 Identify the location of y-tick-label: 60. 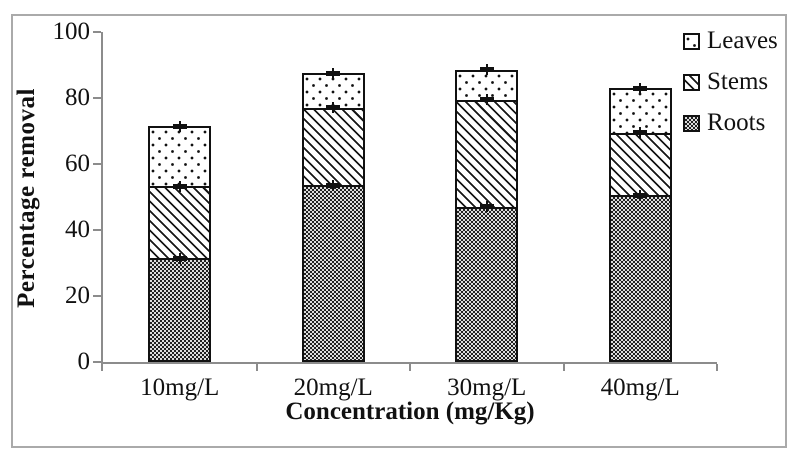
(77, 163).